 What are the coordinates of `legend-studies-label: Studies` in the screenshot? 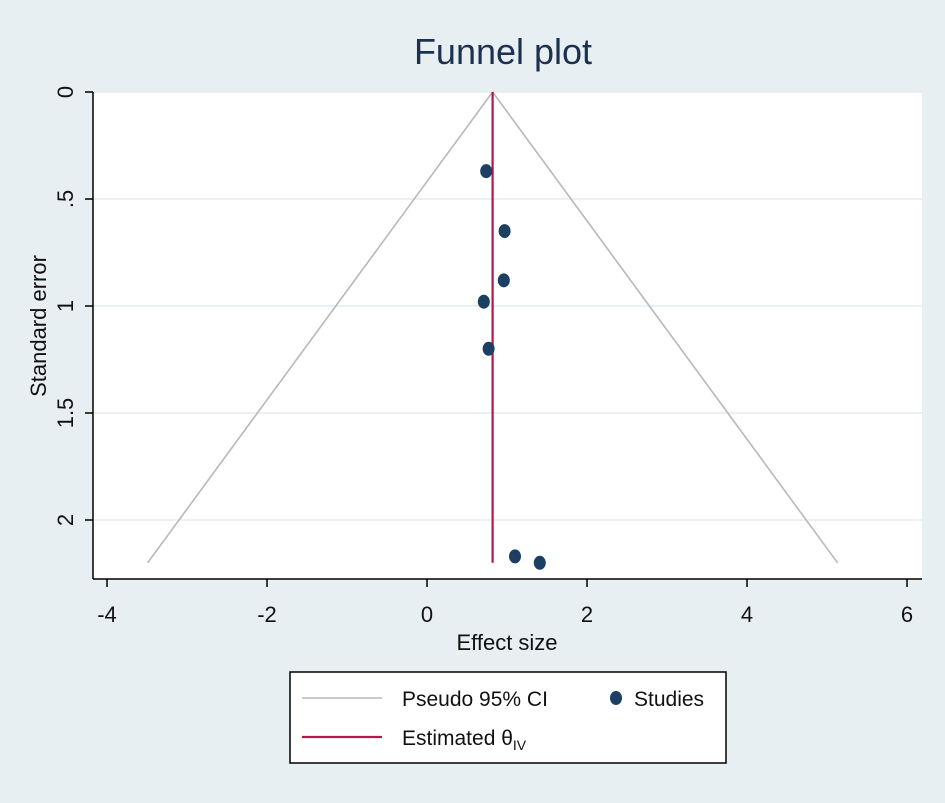 It's located at (669, 699).